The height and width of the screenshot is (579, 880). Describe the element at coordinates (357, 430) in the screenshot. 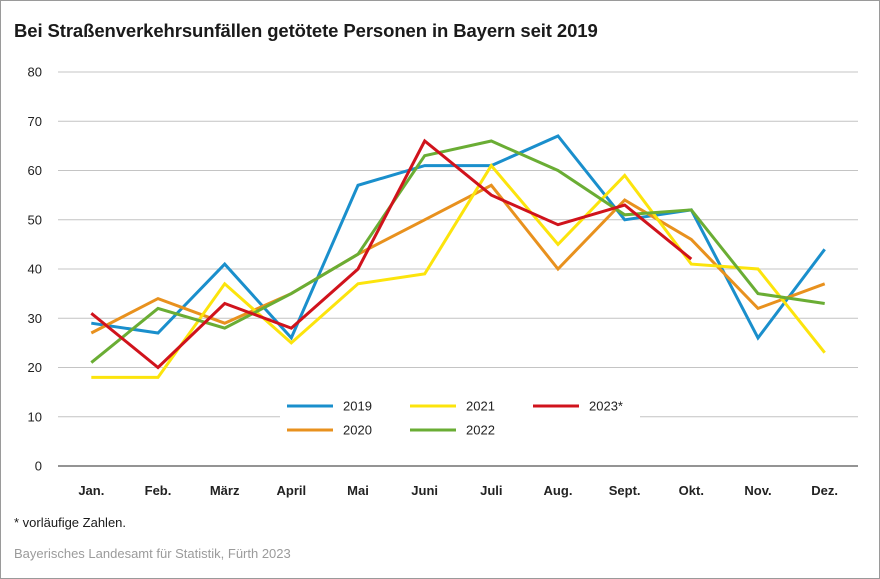

I see `legend-label: 2020` at that location.